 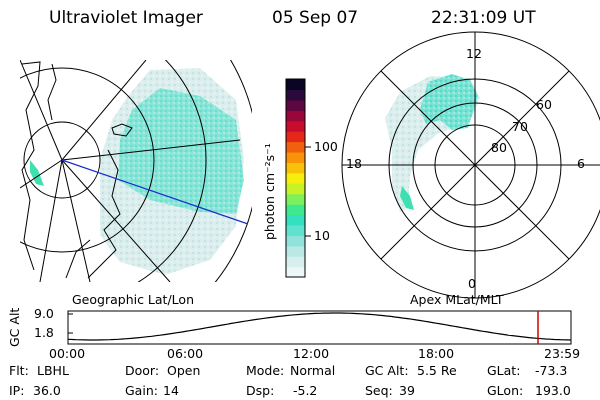 I want to click on footer-flt-value: LBHL, so click(x=53, y=370).